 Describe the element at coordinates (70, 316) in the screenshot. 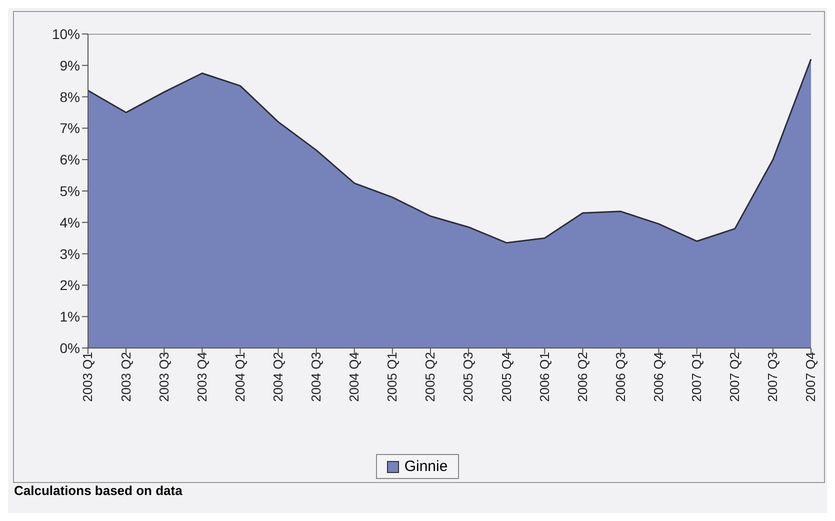

I see `y-tick-label: 1%` at that location.